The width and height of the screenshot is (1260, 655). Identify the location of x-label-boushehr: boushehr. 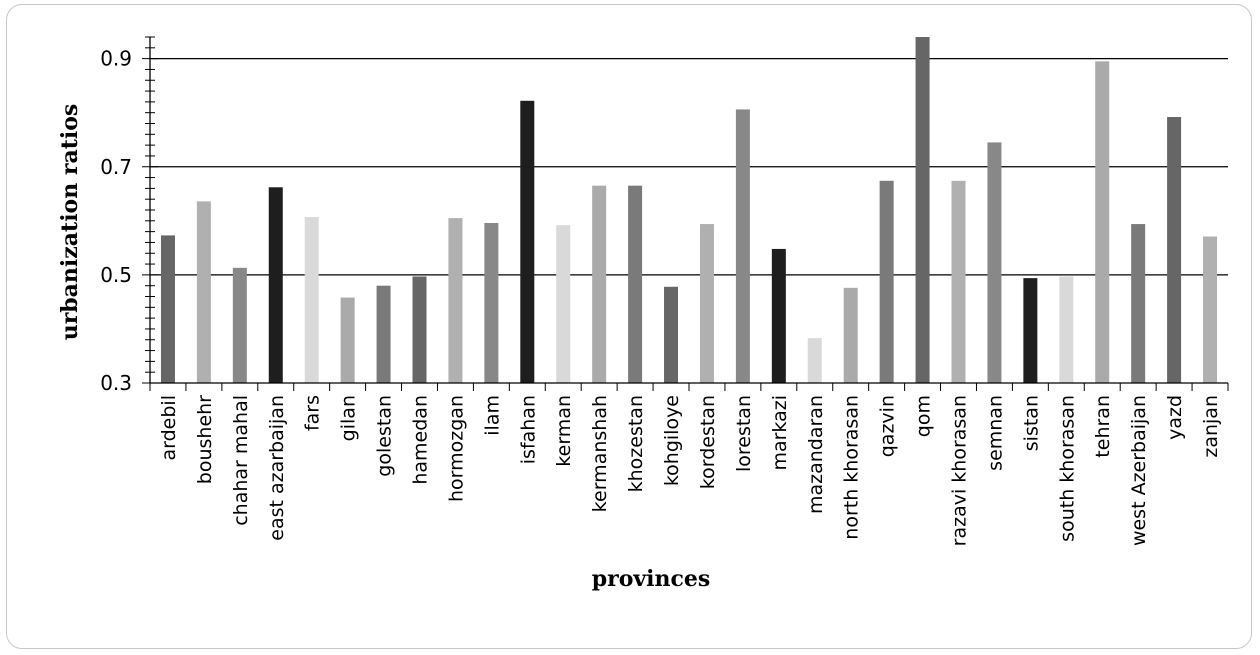
(205, 439).